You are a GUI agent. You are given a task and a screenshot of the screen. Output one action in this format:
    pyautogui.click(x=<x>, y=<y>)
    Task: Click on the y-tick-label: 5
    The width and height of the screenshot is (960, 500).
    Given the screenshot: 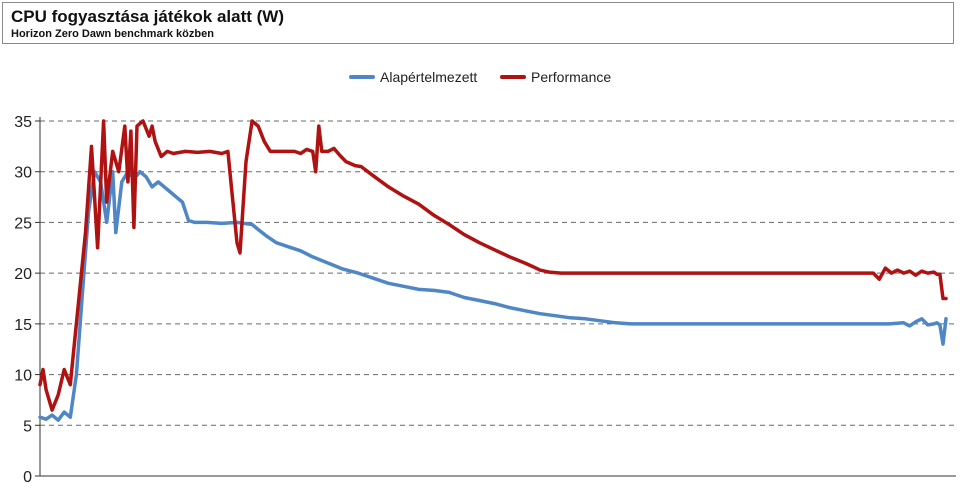 What is the action you would take?
    pyautogui.click(x=27, y=426)
    